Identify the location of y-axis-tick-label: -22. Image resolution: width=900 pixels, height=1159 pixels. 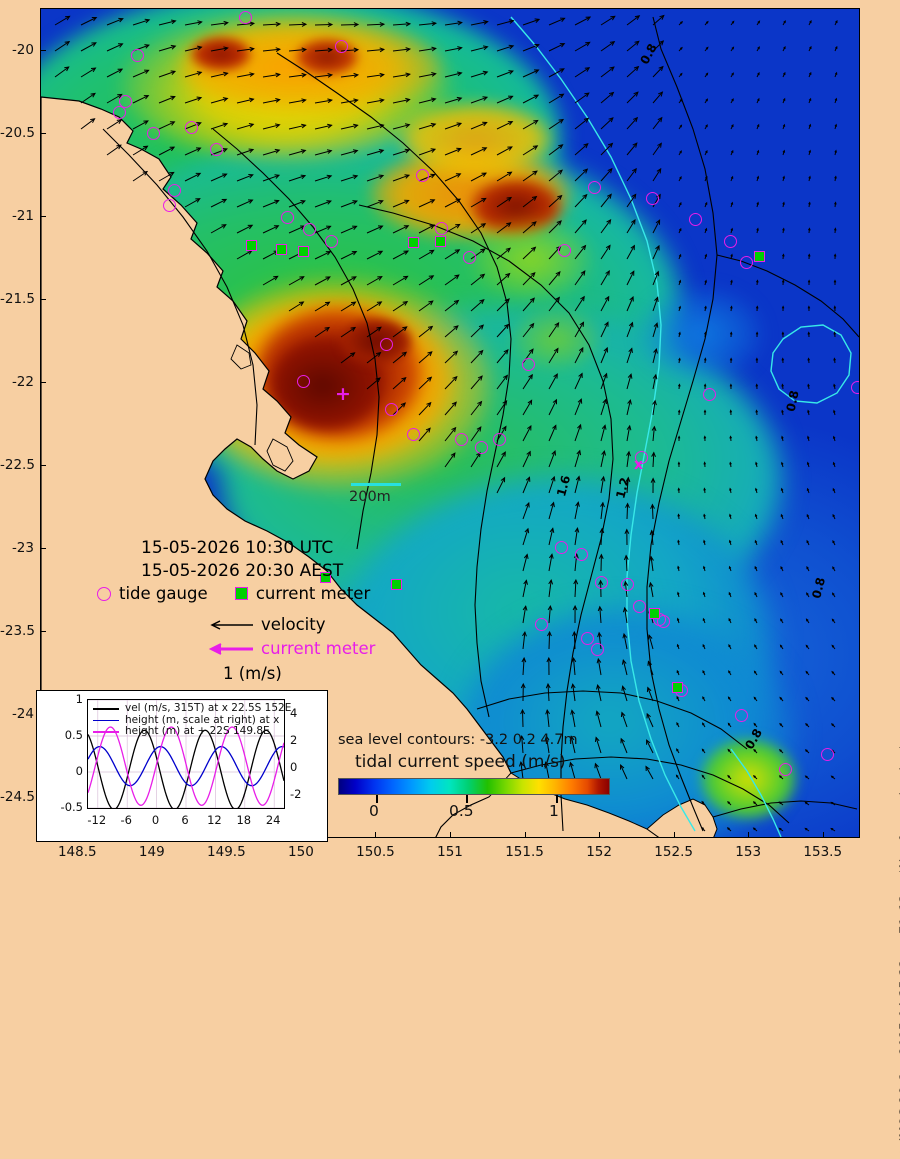
(17, 382).